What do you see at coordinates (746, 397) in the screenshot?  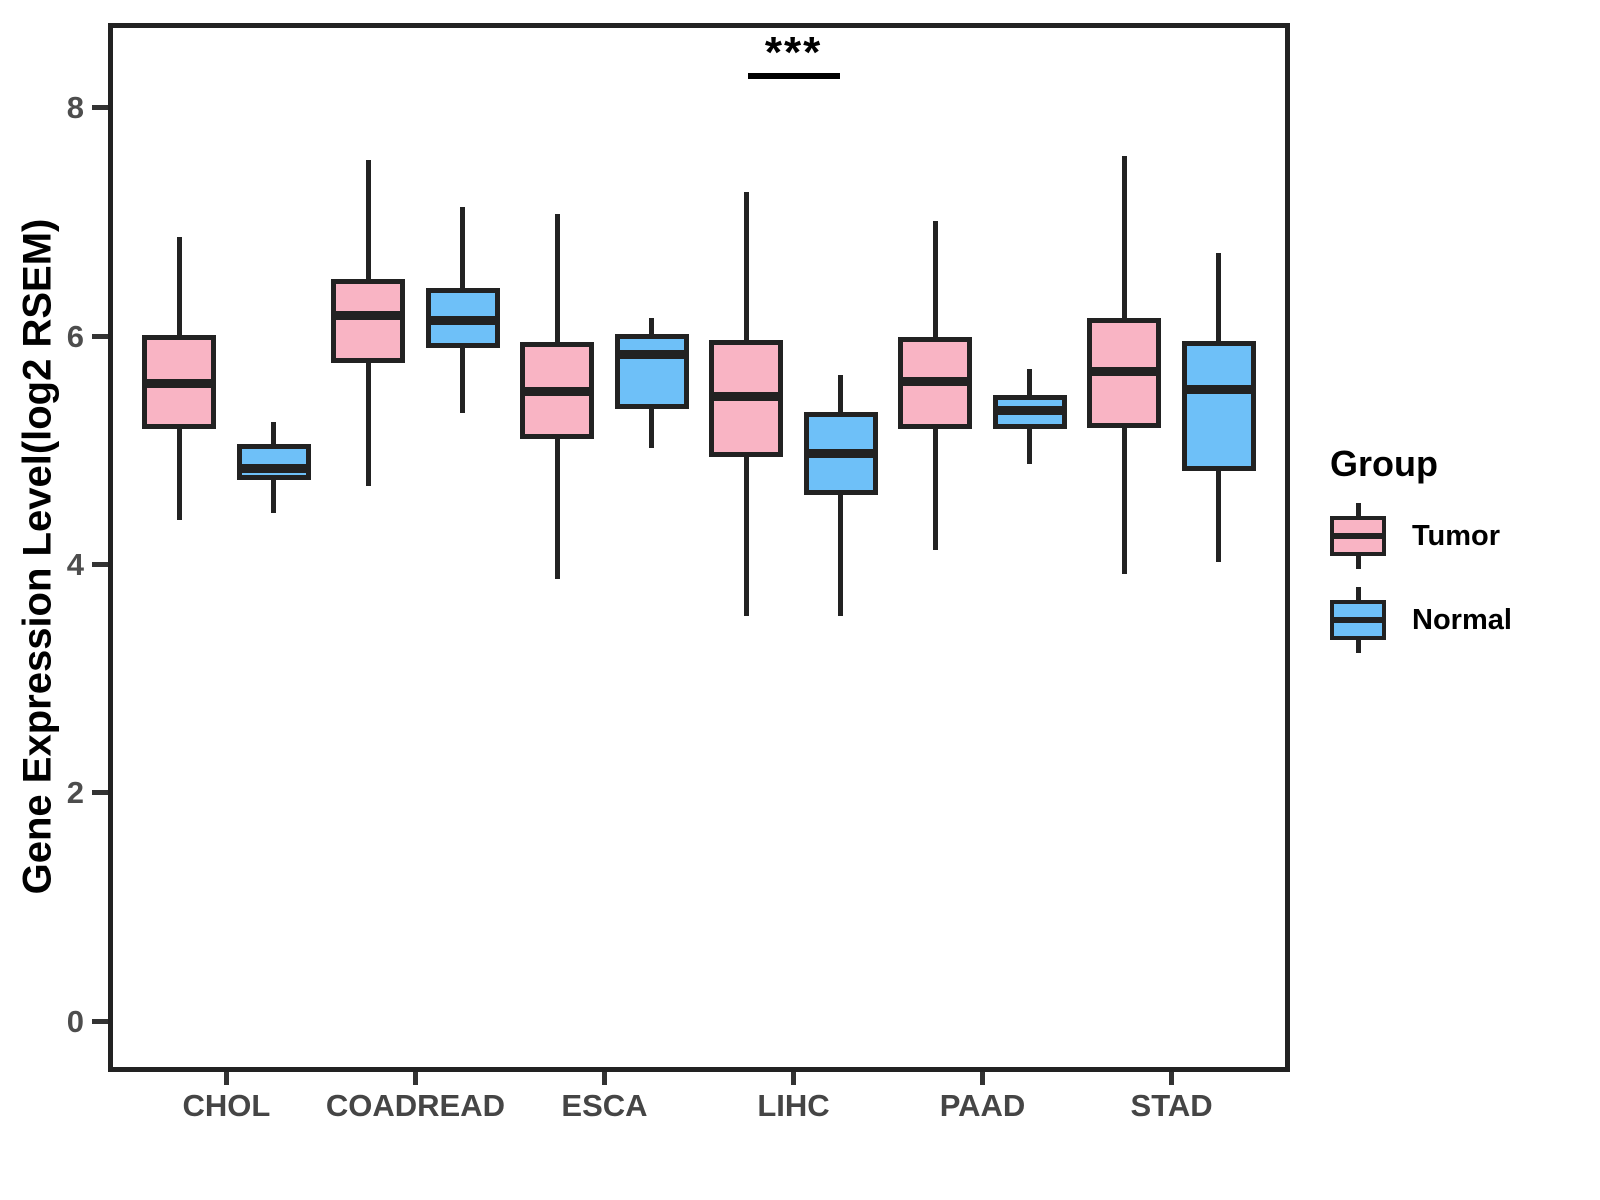 I see `median-tumor-LIHC` at bounding box center [746, 397].